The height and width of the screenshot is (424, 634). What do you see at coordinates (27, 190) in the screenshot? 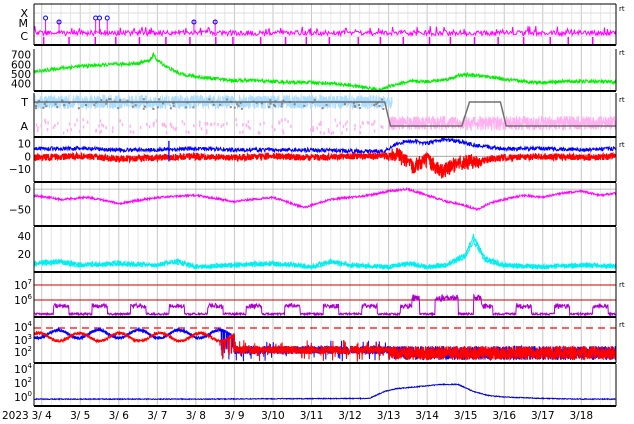
I see `y-tick-label: 0` at bounding box center [27, 190].